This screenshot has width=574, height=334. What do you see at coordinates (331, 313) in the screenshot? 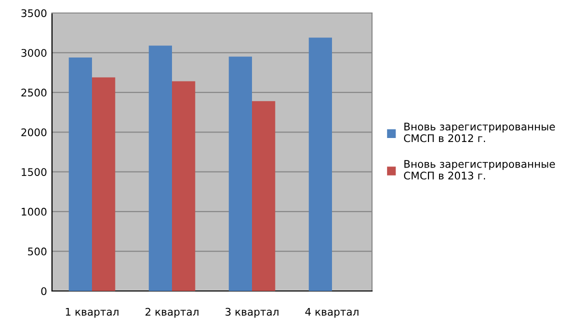
I see `x-tick-label: 4 квартал` at bounding box center [331, 313].